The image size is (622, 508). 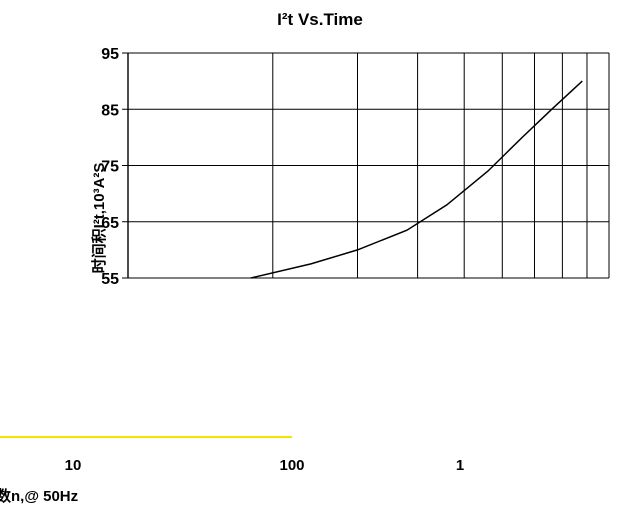 What do you see at coordinates (110, 279) in the screenshot?
I see `y-tick-label: 55` at bounding box center [110, 279].